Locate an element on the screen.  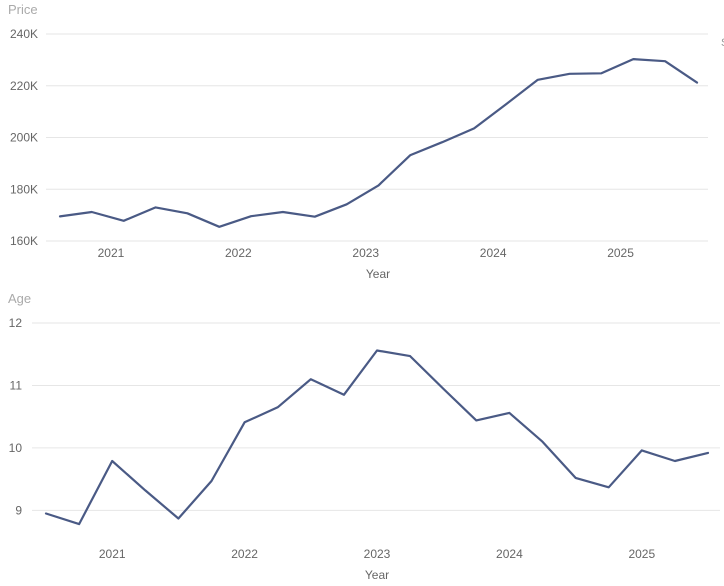
y-tick-label: 200K is located at coordinates (24, 138).